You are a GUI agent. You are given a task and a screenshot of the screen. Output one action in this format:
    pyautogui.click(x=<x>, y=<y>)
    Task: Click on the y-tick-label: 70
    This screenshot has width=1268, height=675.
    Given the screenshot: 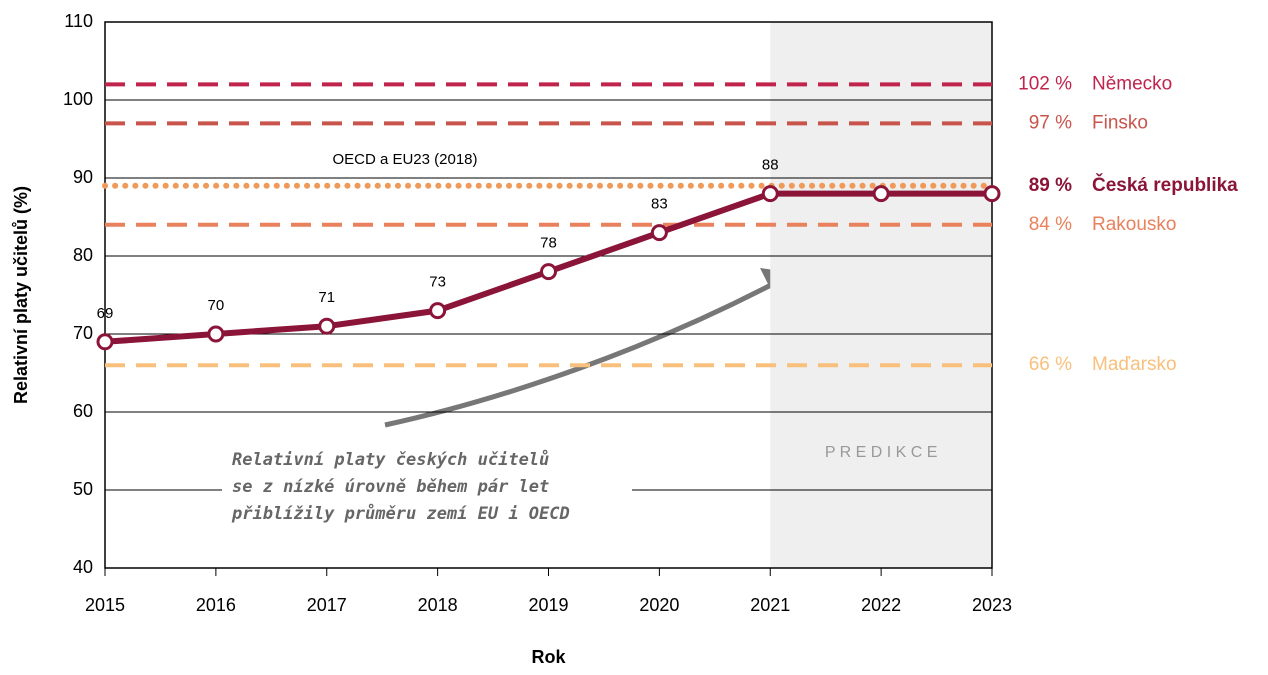 What is the action you would take?
    pyautogui.click(x=83, y=333)
    